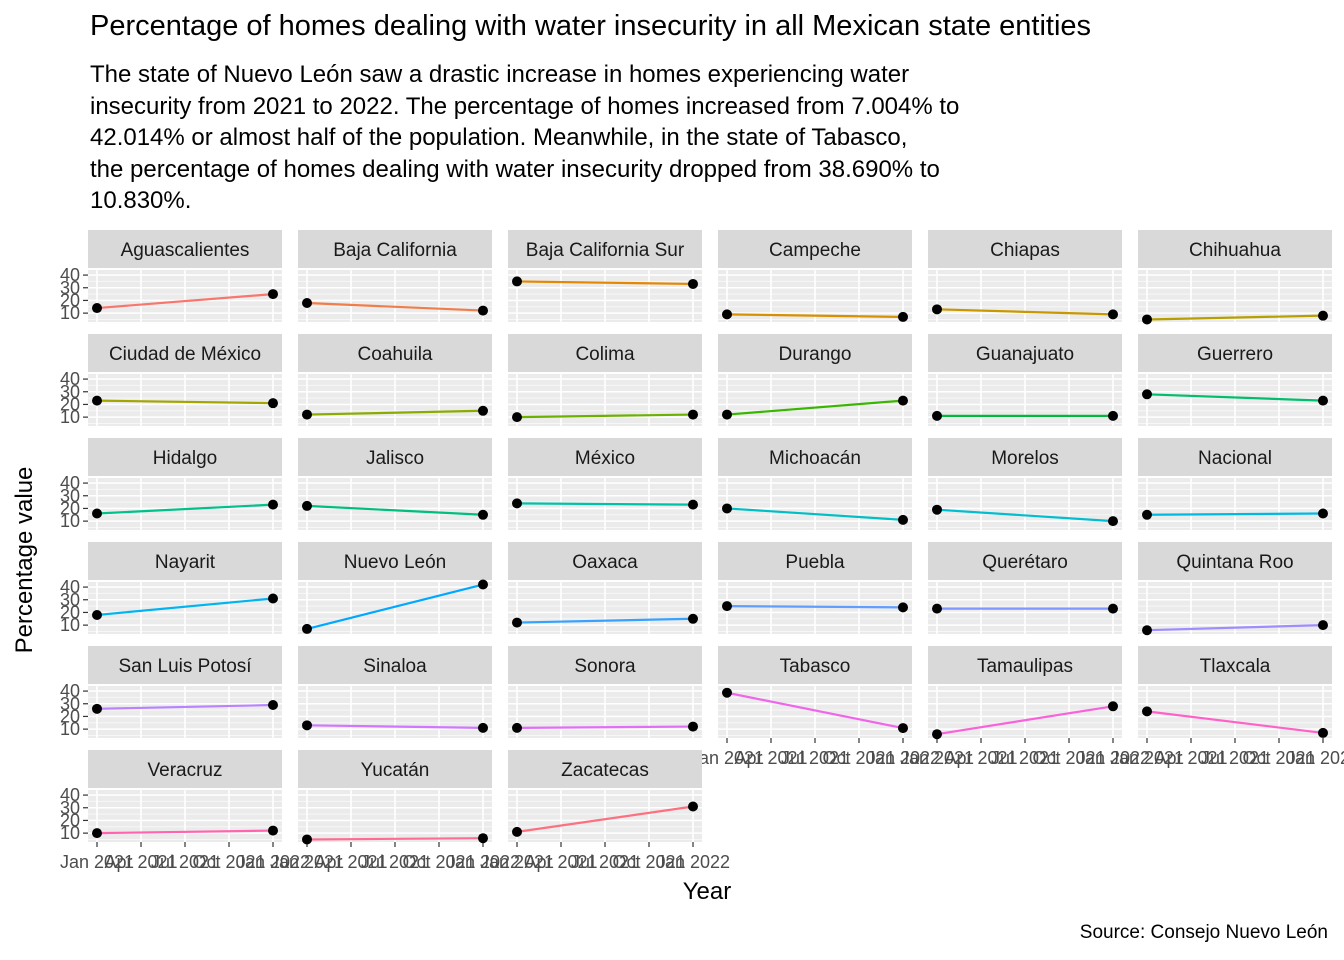 The image size is (1344, 960). Describe the element at coordinates (1235, 484) in the screenshot. I see `facet-panel: Nacional` at that location.